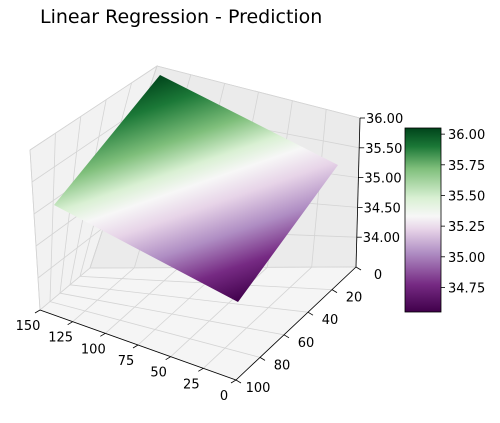 The height and width of the screenshot is (423, 500). What do you see at coordinates (383, 149) in the screenshot?
I see `z-tick-label: 35.50` at bounding box center [383, 149].